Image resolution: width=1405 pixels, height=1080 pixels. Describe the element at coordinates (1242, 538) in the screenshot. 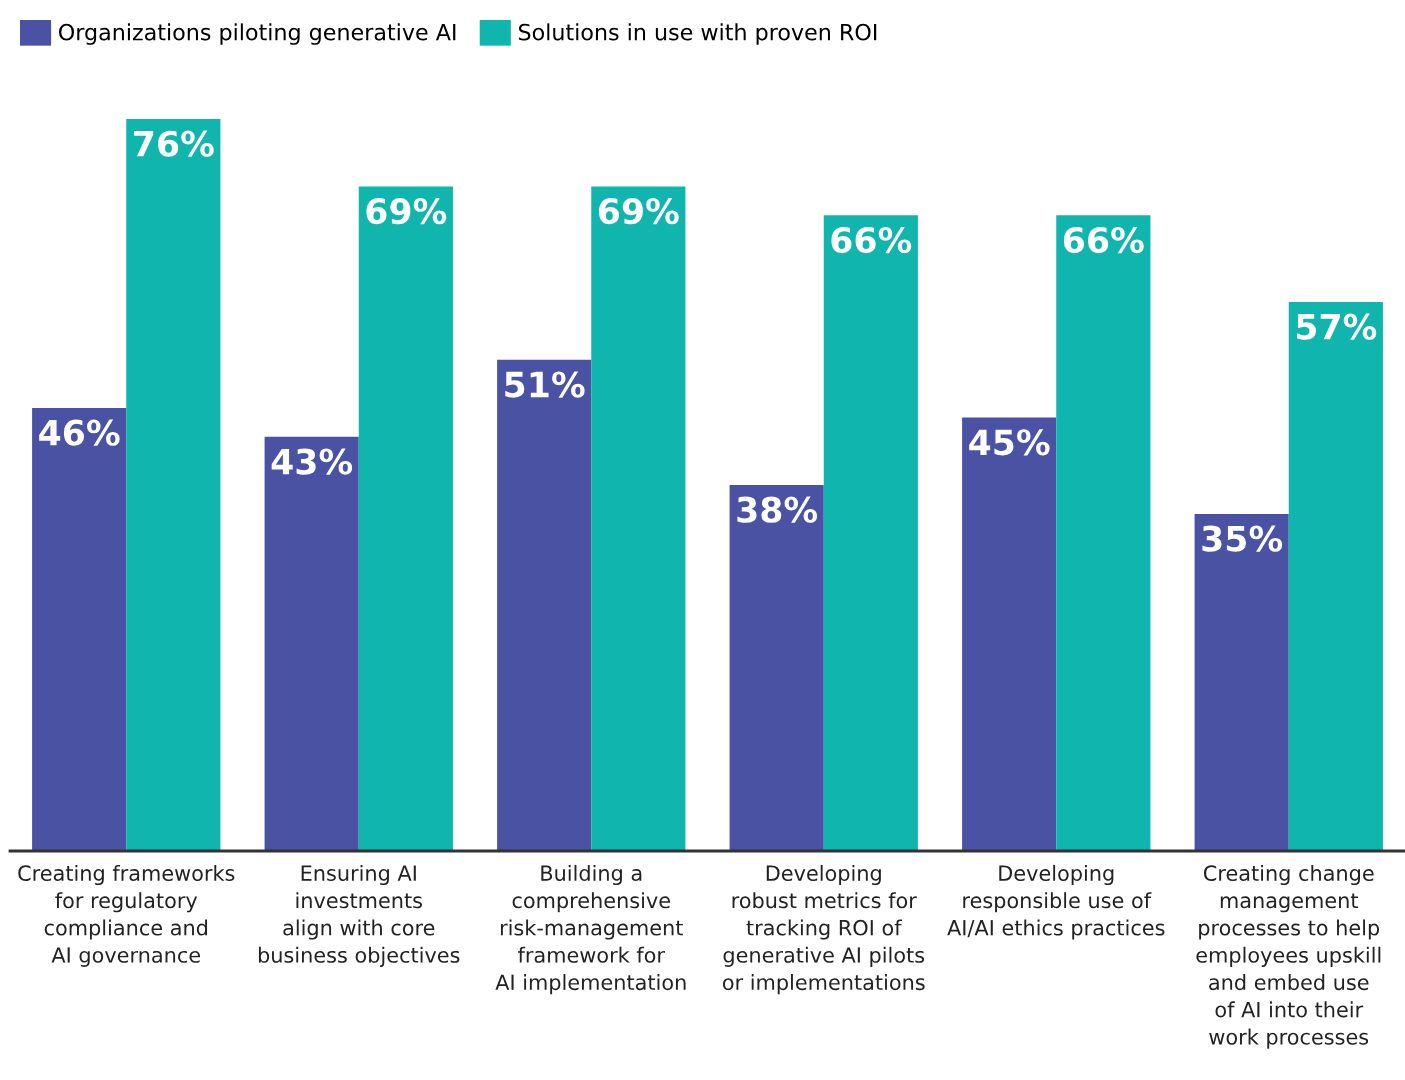

I see `data-label: 35%` at that location.